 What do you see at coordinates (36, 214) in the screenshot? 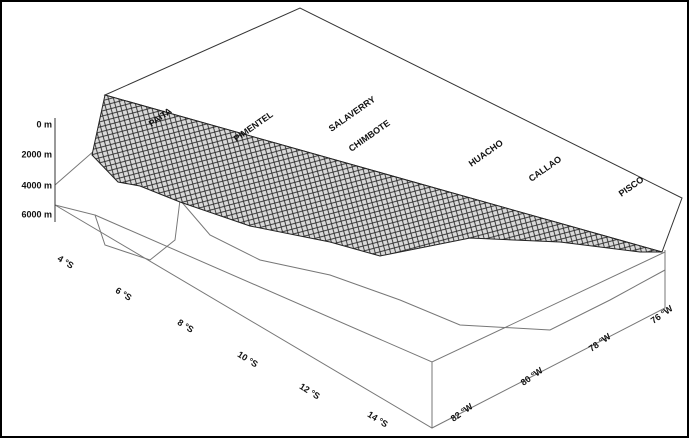
I see `depth-label: 6000 m` at bounding box center [36, 214].